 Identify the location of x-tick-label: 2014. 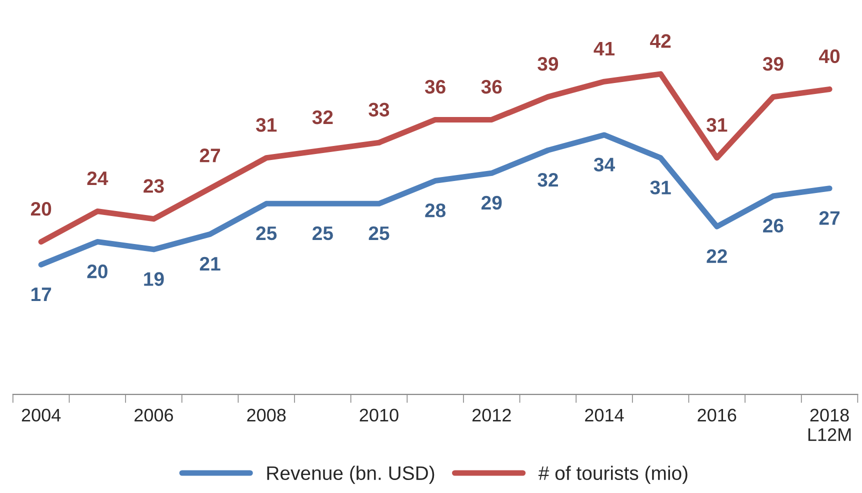
(604, 415).